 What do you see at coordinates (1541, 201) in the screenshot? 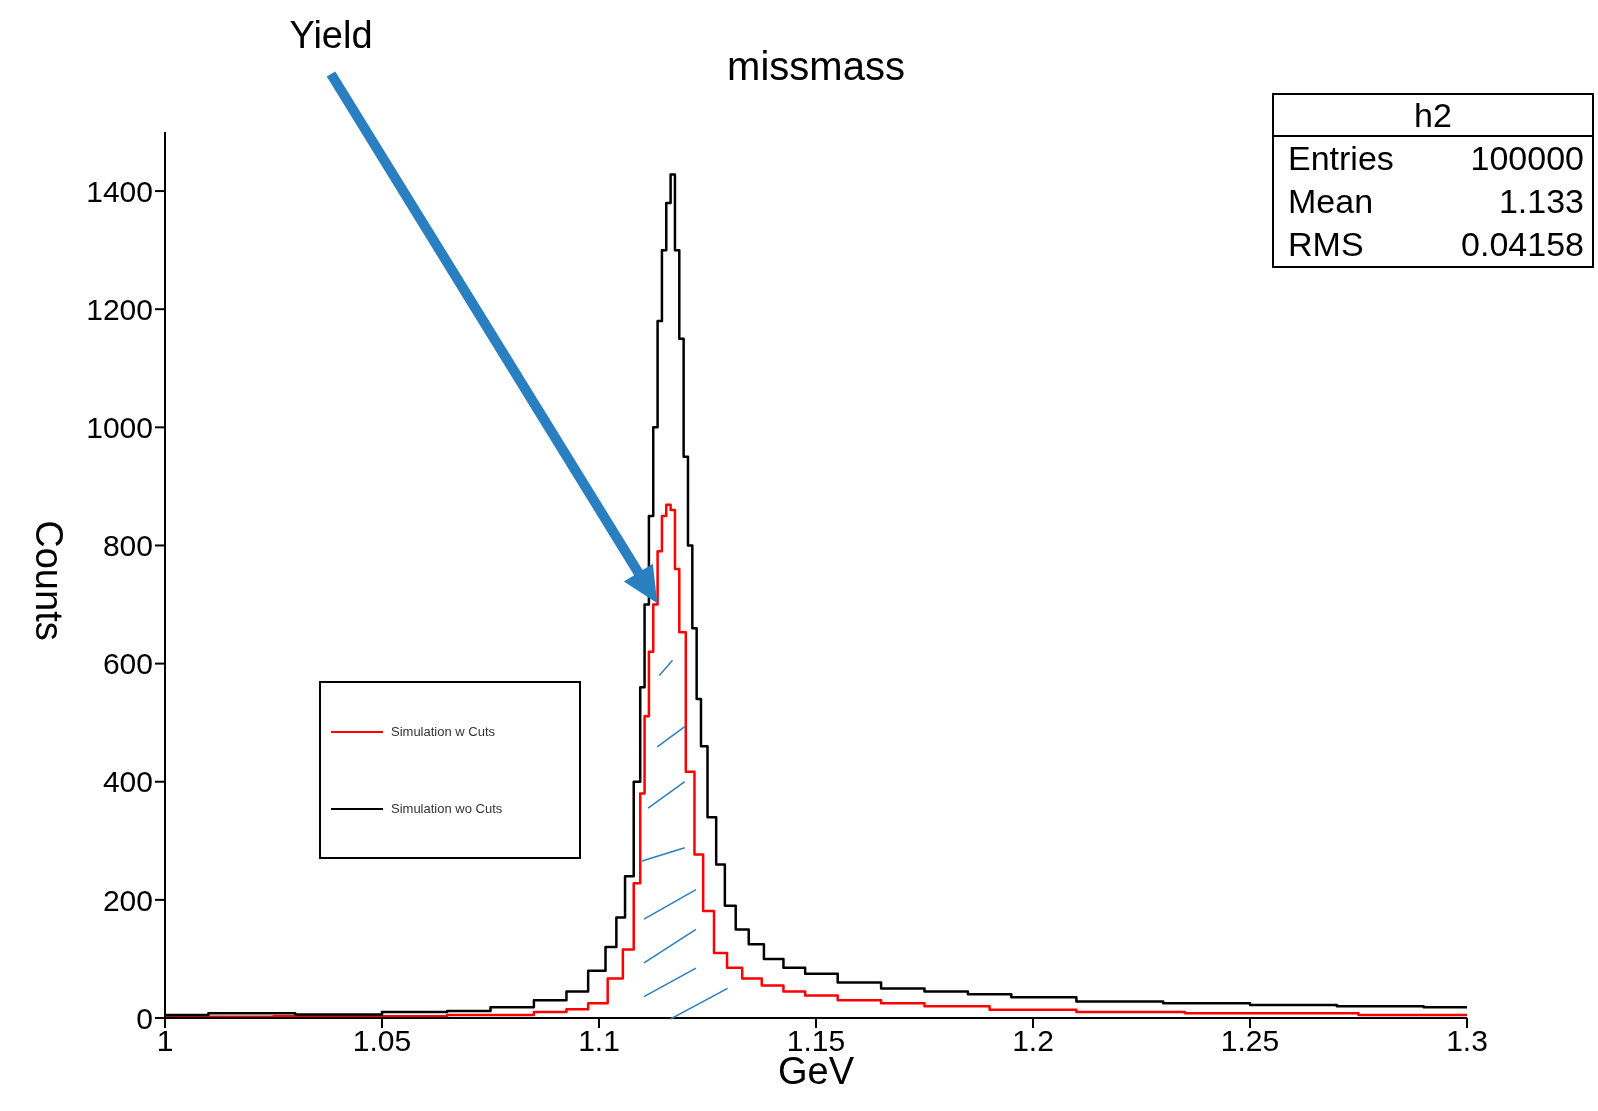
I see `text: 1.133` at bounding box center [1541, 201].